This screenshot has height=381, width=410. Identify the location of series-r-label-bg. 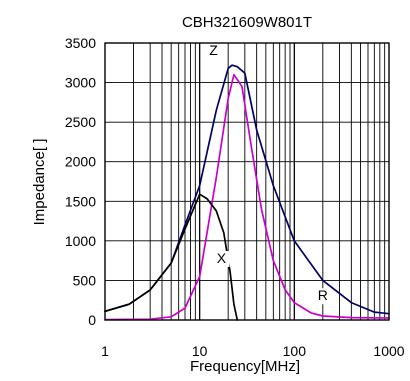
(322, 296).